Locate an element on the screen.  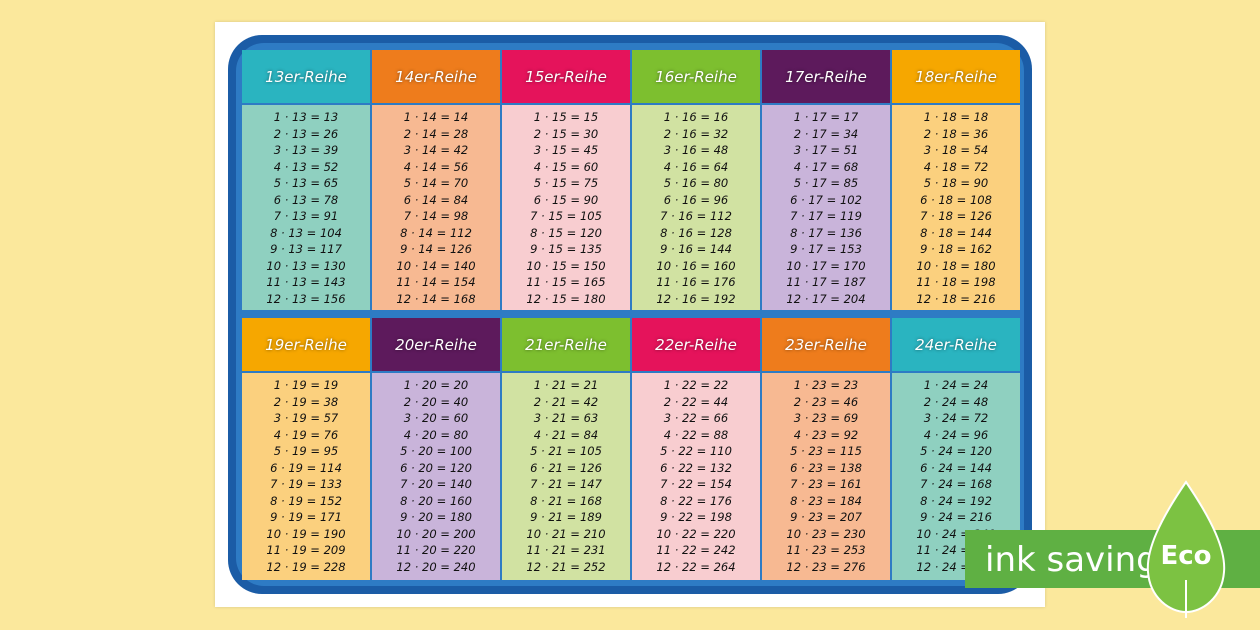
equation: 8 · 16 = 128 is located at coordinates (696, 232).